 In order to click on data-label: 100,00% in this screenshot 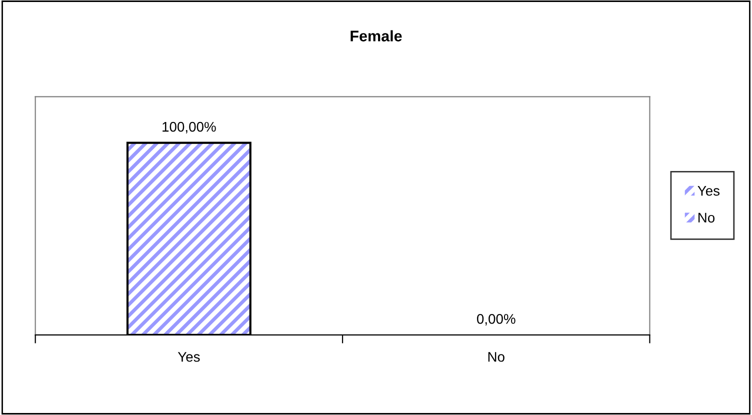, I will do `click(189, 128)`.